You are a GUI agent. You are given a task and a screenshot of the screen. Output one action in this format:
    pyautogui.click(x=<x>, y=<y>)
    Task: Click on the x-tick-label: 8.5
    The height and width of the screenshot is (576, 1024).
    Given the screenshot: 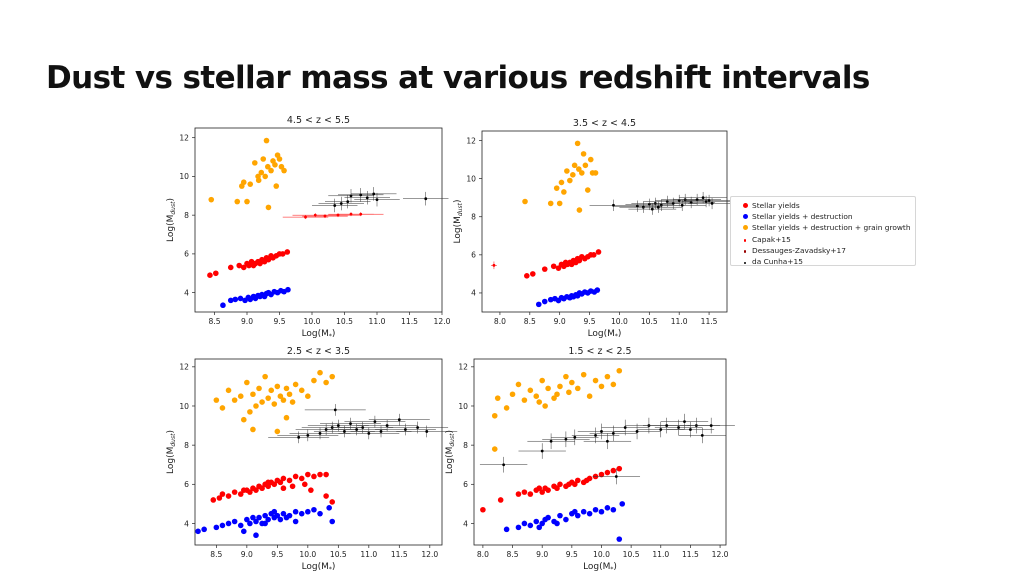 What is the action you would take?
    pyautogui.click(x=216, y=554)
    